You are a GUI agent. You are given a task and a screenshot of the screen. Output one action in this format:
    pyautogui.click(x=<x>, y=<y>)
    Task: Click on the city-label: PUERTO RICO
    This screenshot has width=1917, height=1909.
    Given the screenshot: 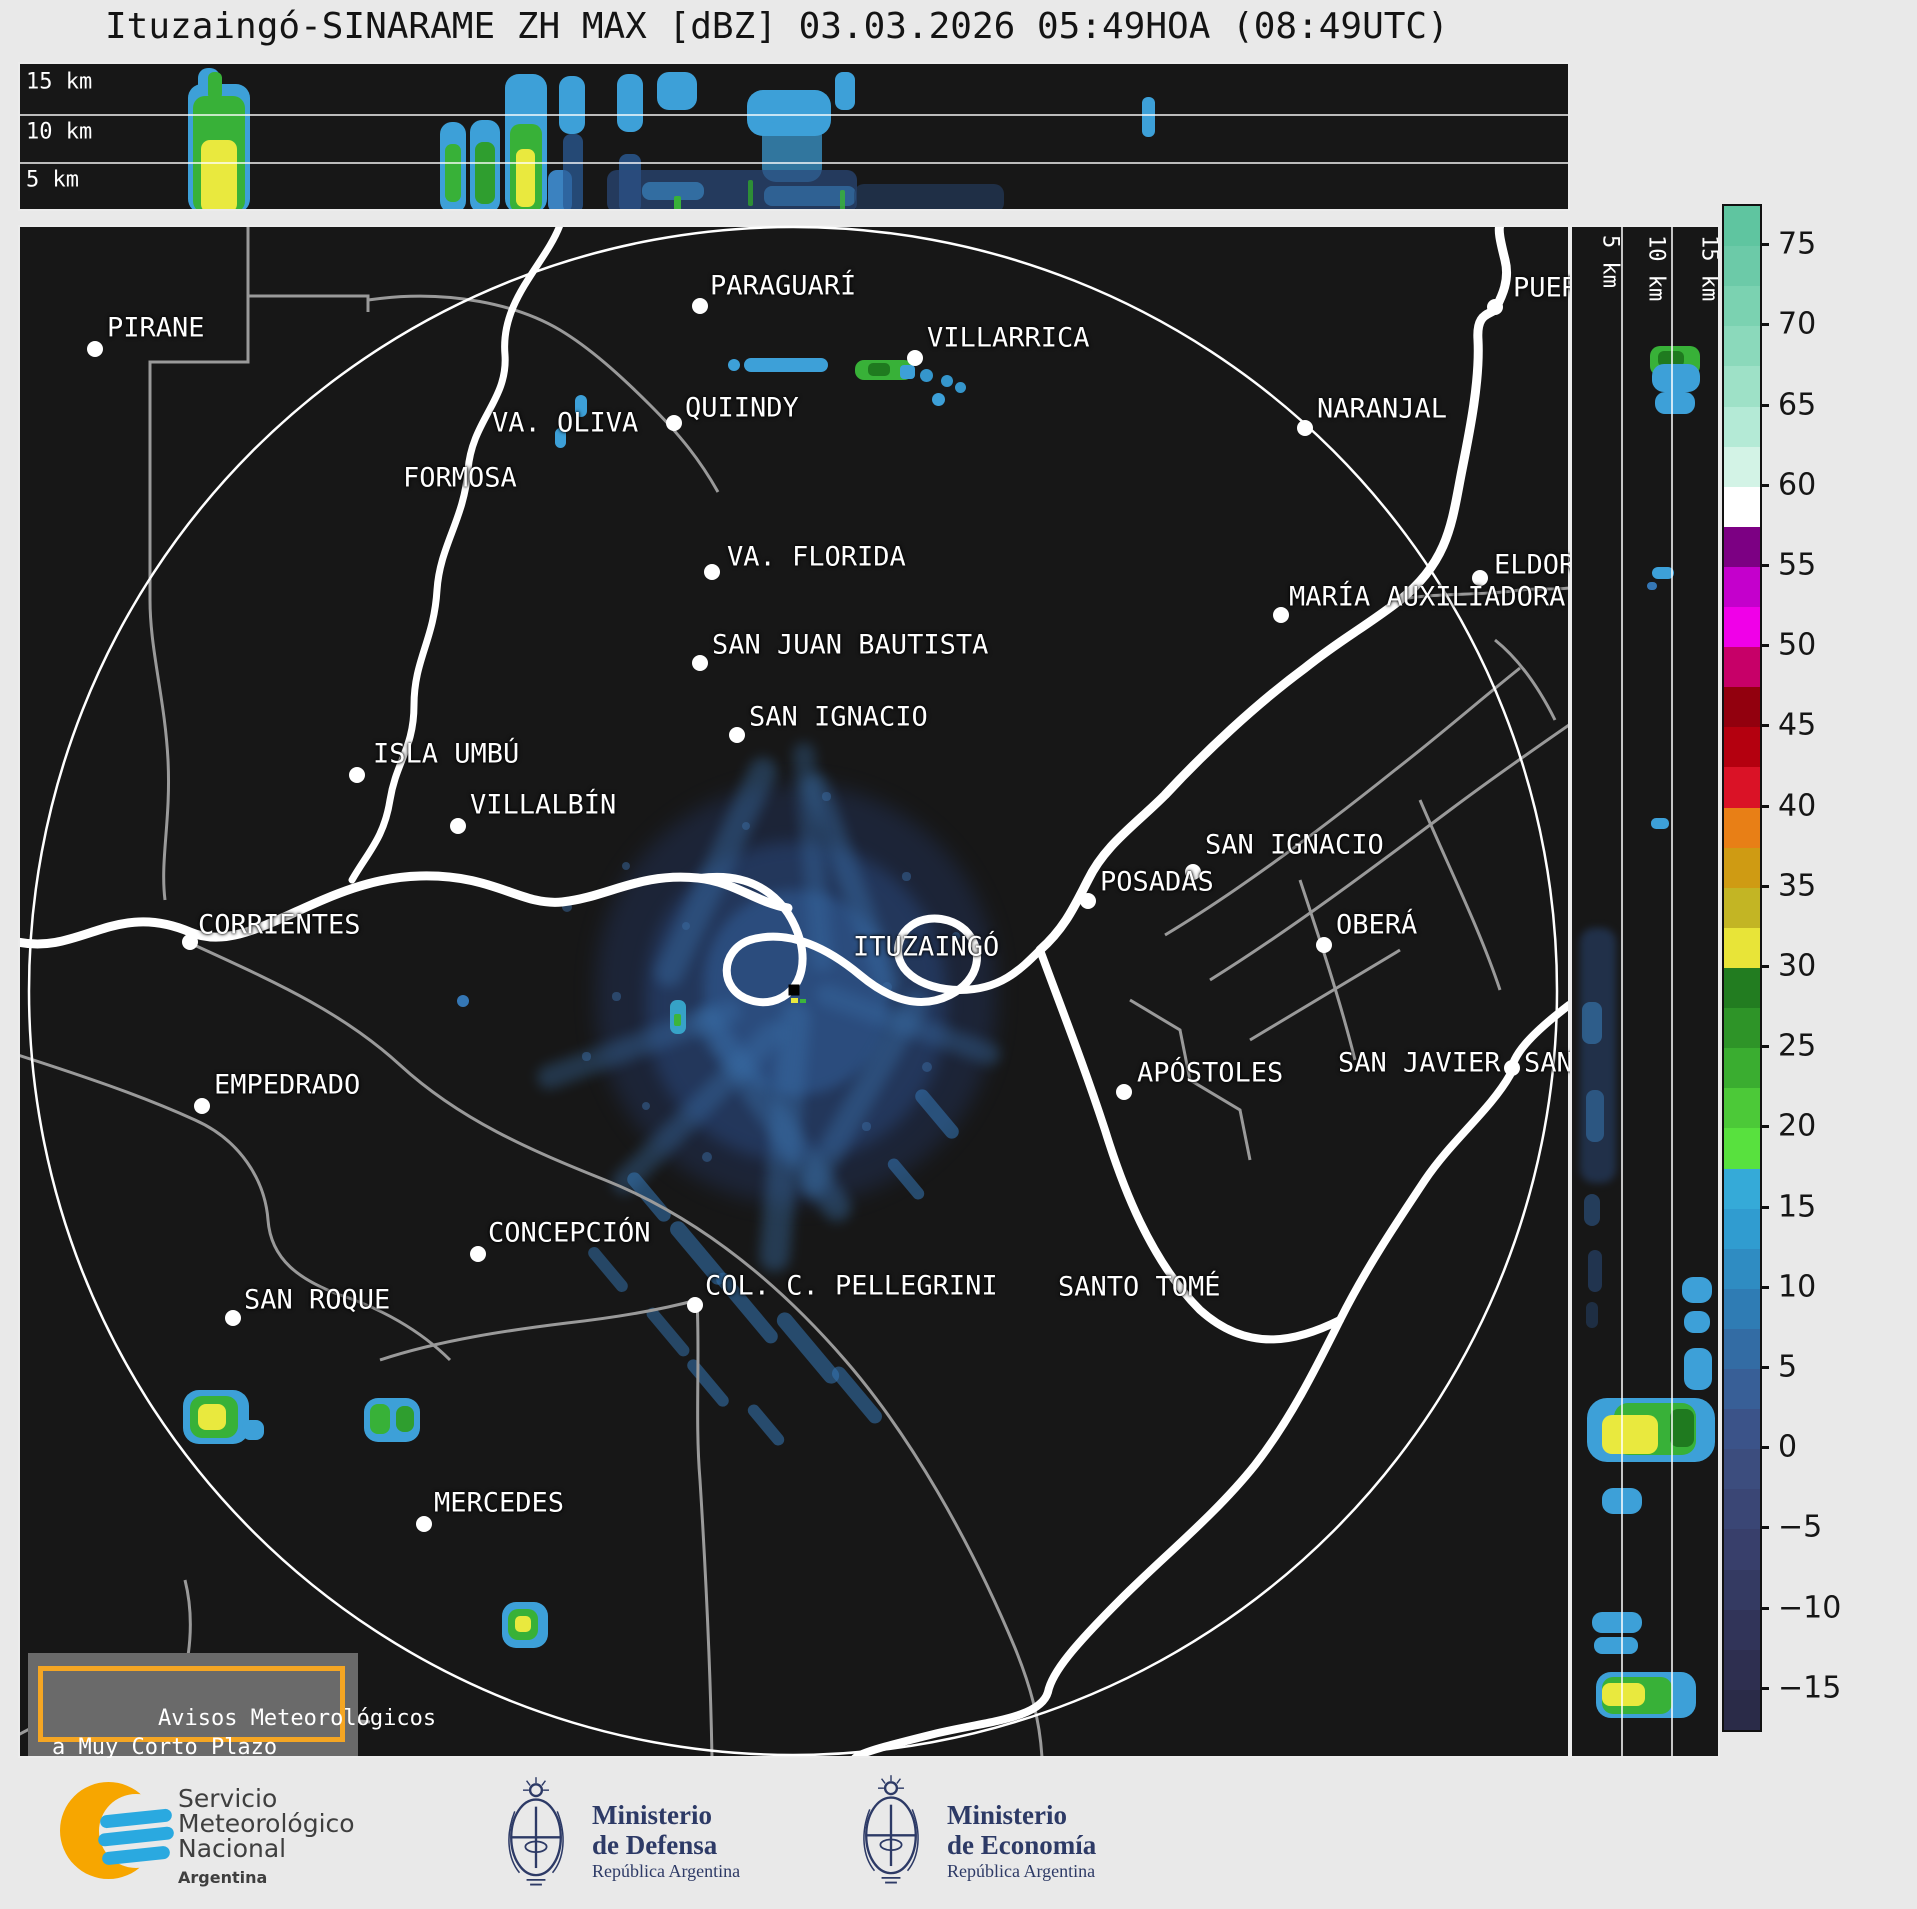 What is the action you would take?
    pyautogui.click(x=1541, y=288)
    